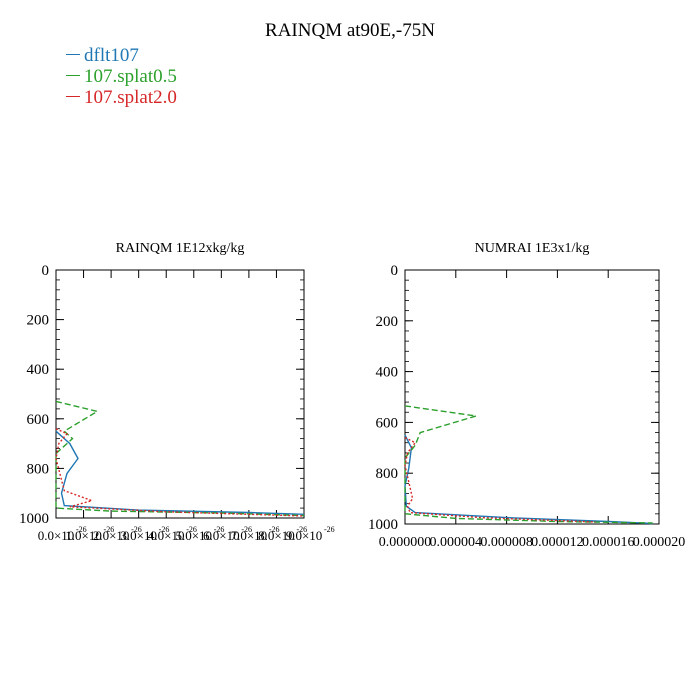 The width and height of the screenshot is (700, 700). I want to click on panel-title: RAINQM 1E12xkg/kg, so click(180, 248).